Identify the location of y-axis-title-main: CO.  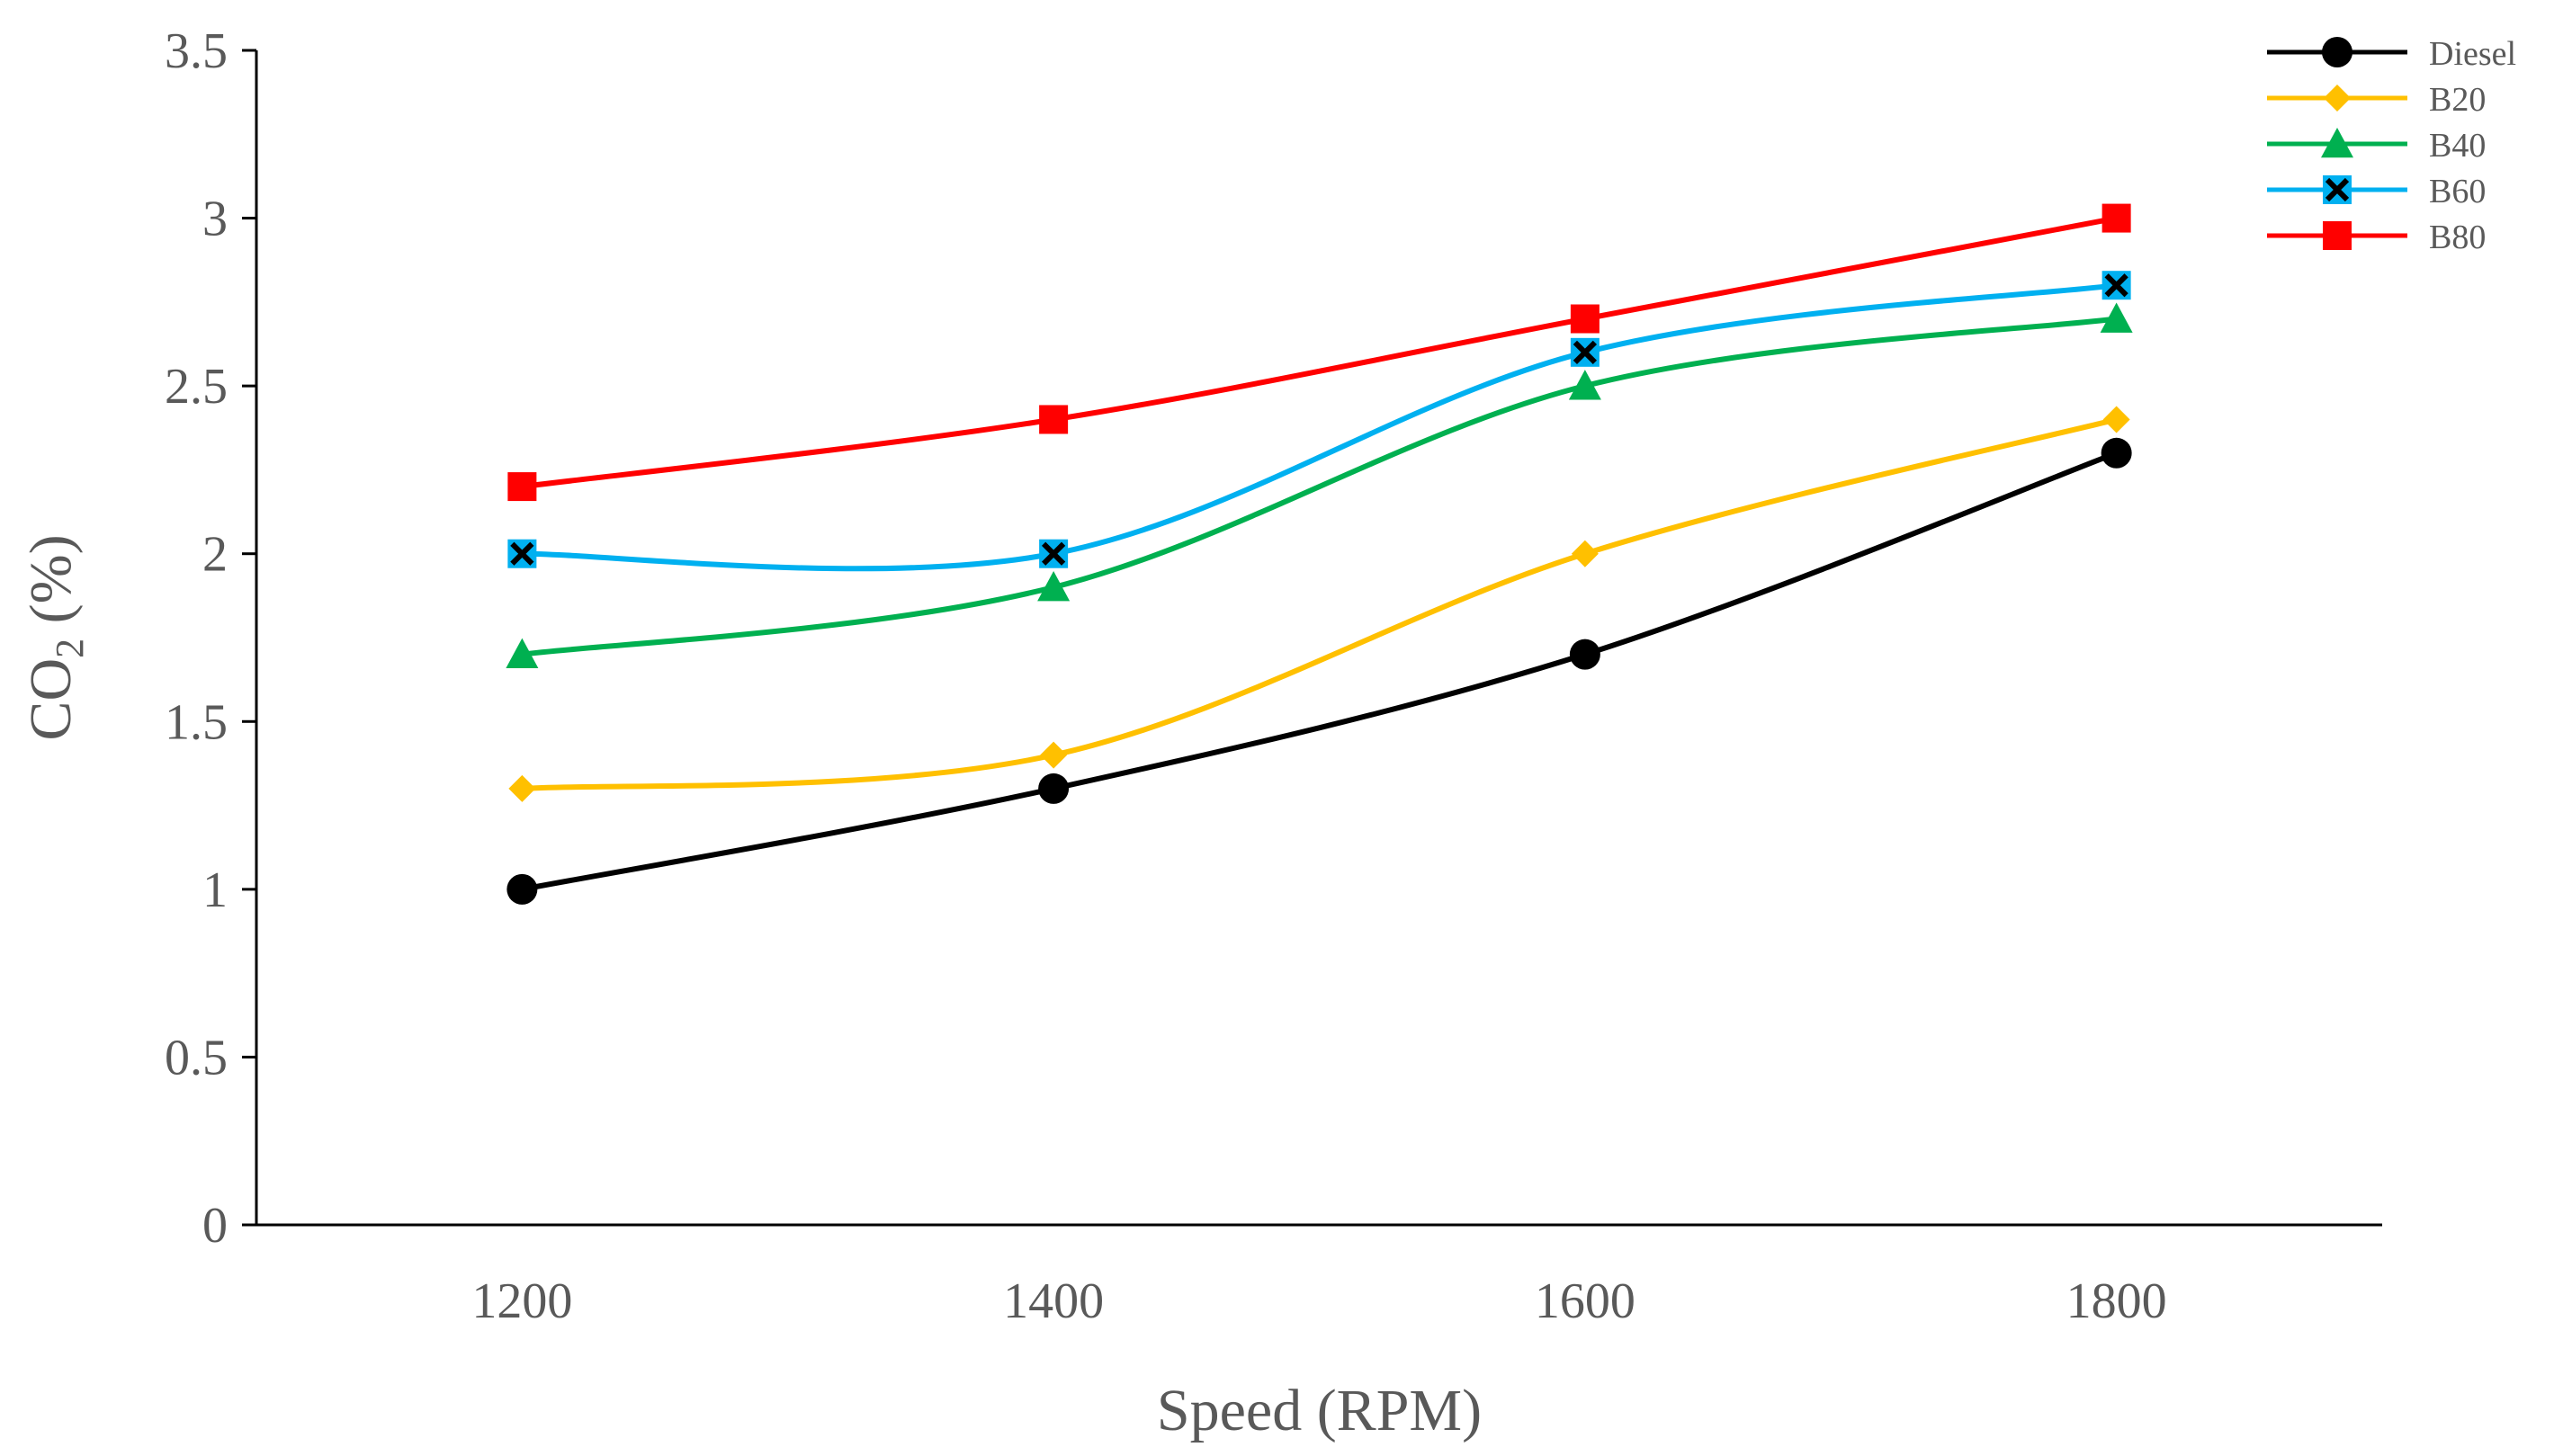
(51, 700).